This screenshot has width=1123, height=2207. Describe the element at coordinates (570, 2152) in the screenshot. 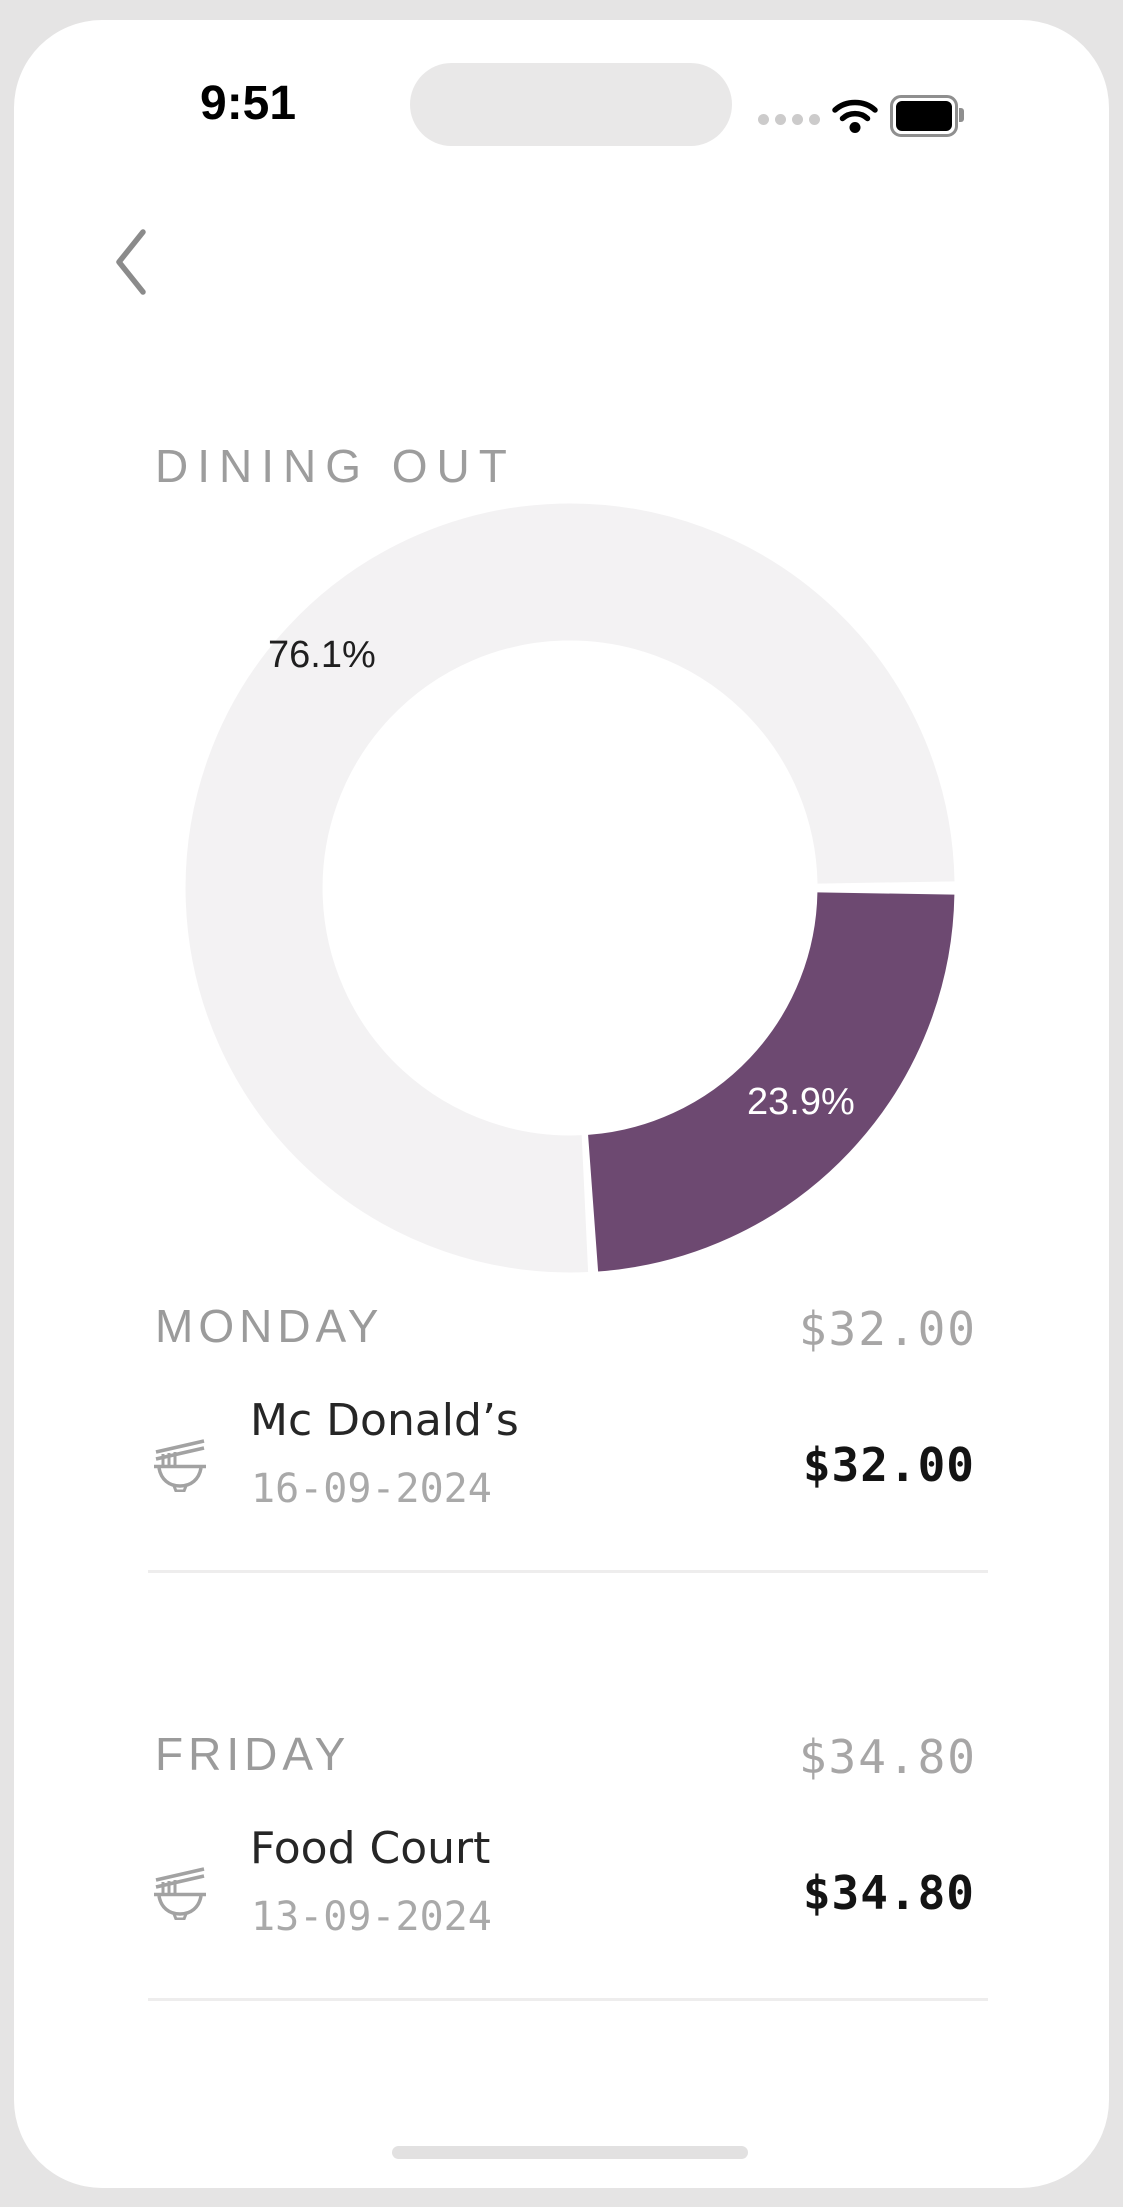

I see `home-indicator` at that location.